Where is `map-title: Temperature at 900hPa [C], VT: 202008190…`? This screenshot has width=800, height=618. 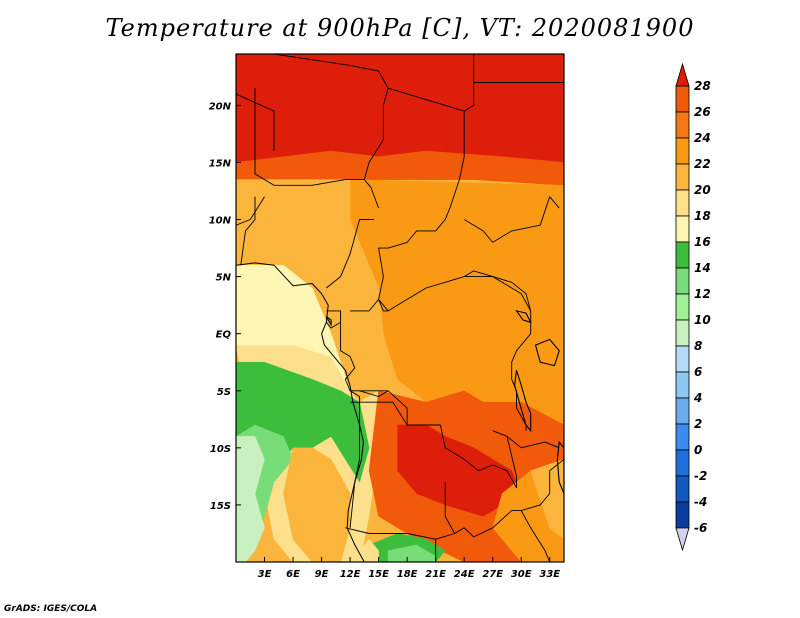 map-title: Temperature at 900hPa [C], VT: 202008190… is located at coordinates (400, 28).